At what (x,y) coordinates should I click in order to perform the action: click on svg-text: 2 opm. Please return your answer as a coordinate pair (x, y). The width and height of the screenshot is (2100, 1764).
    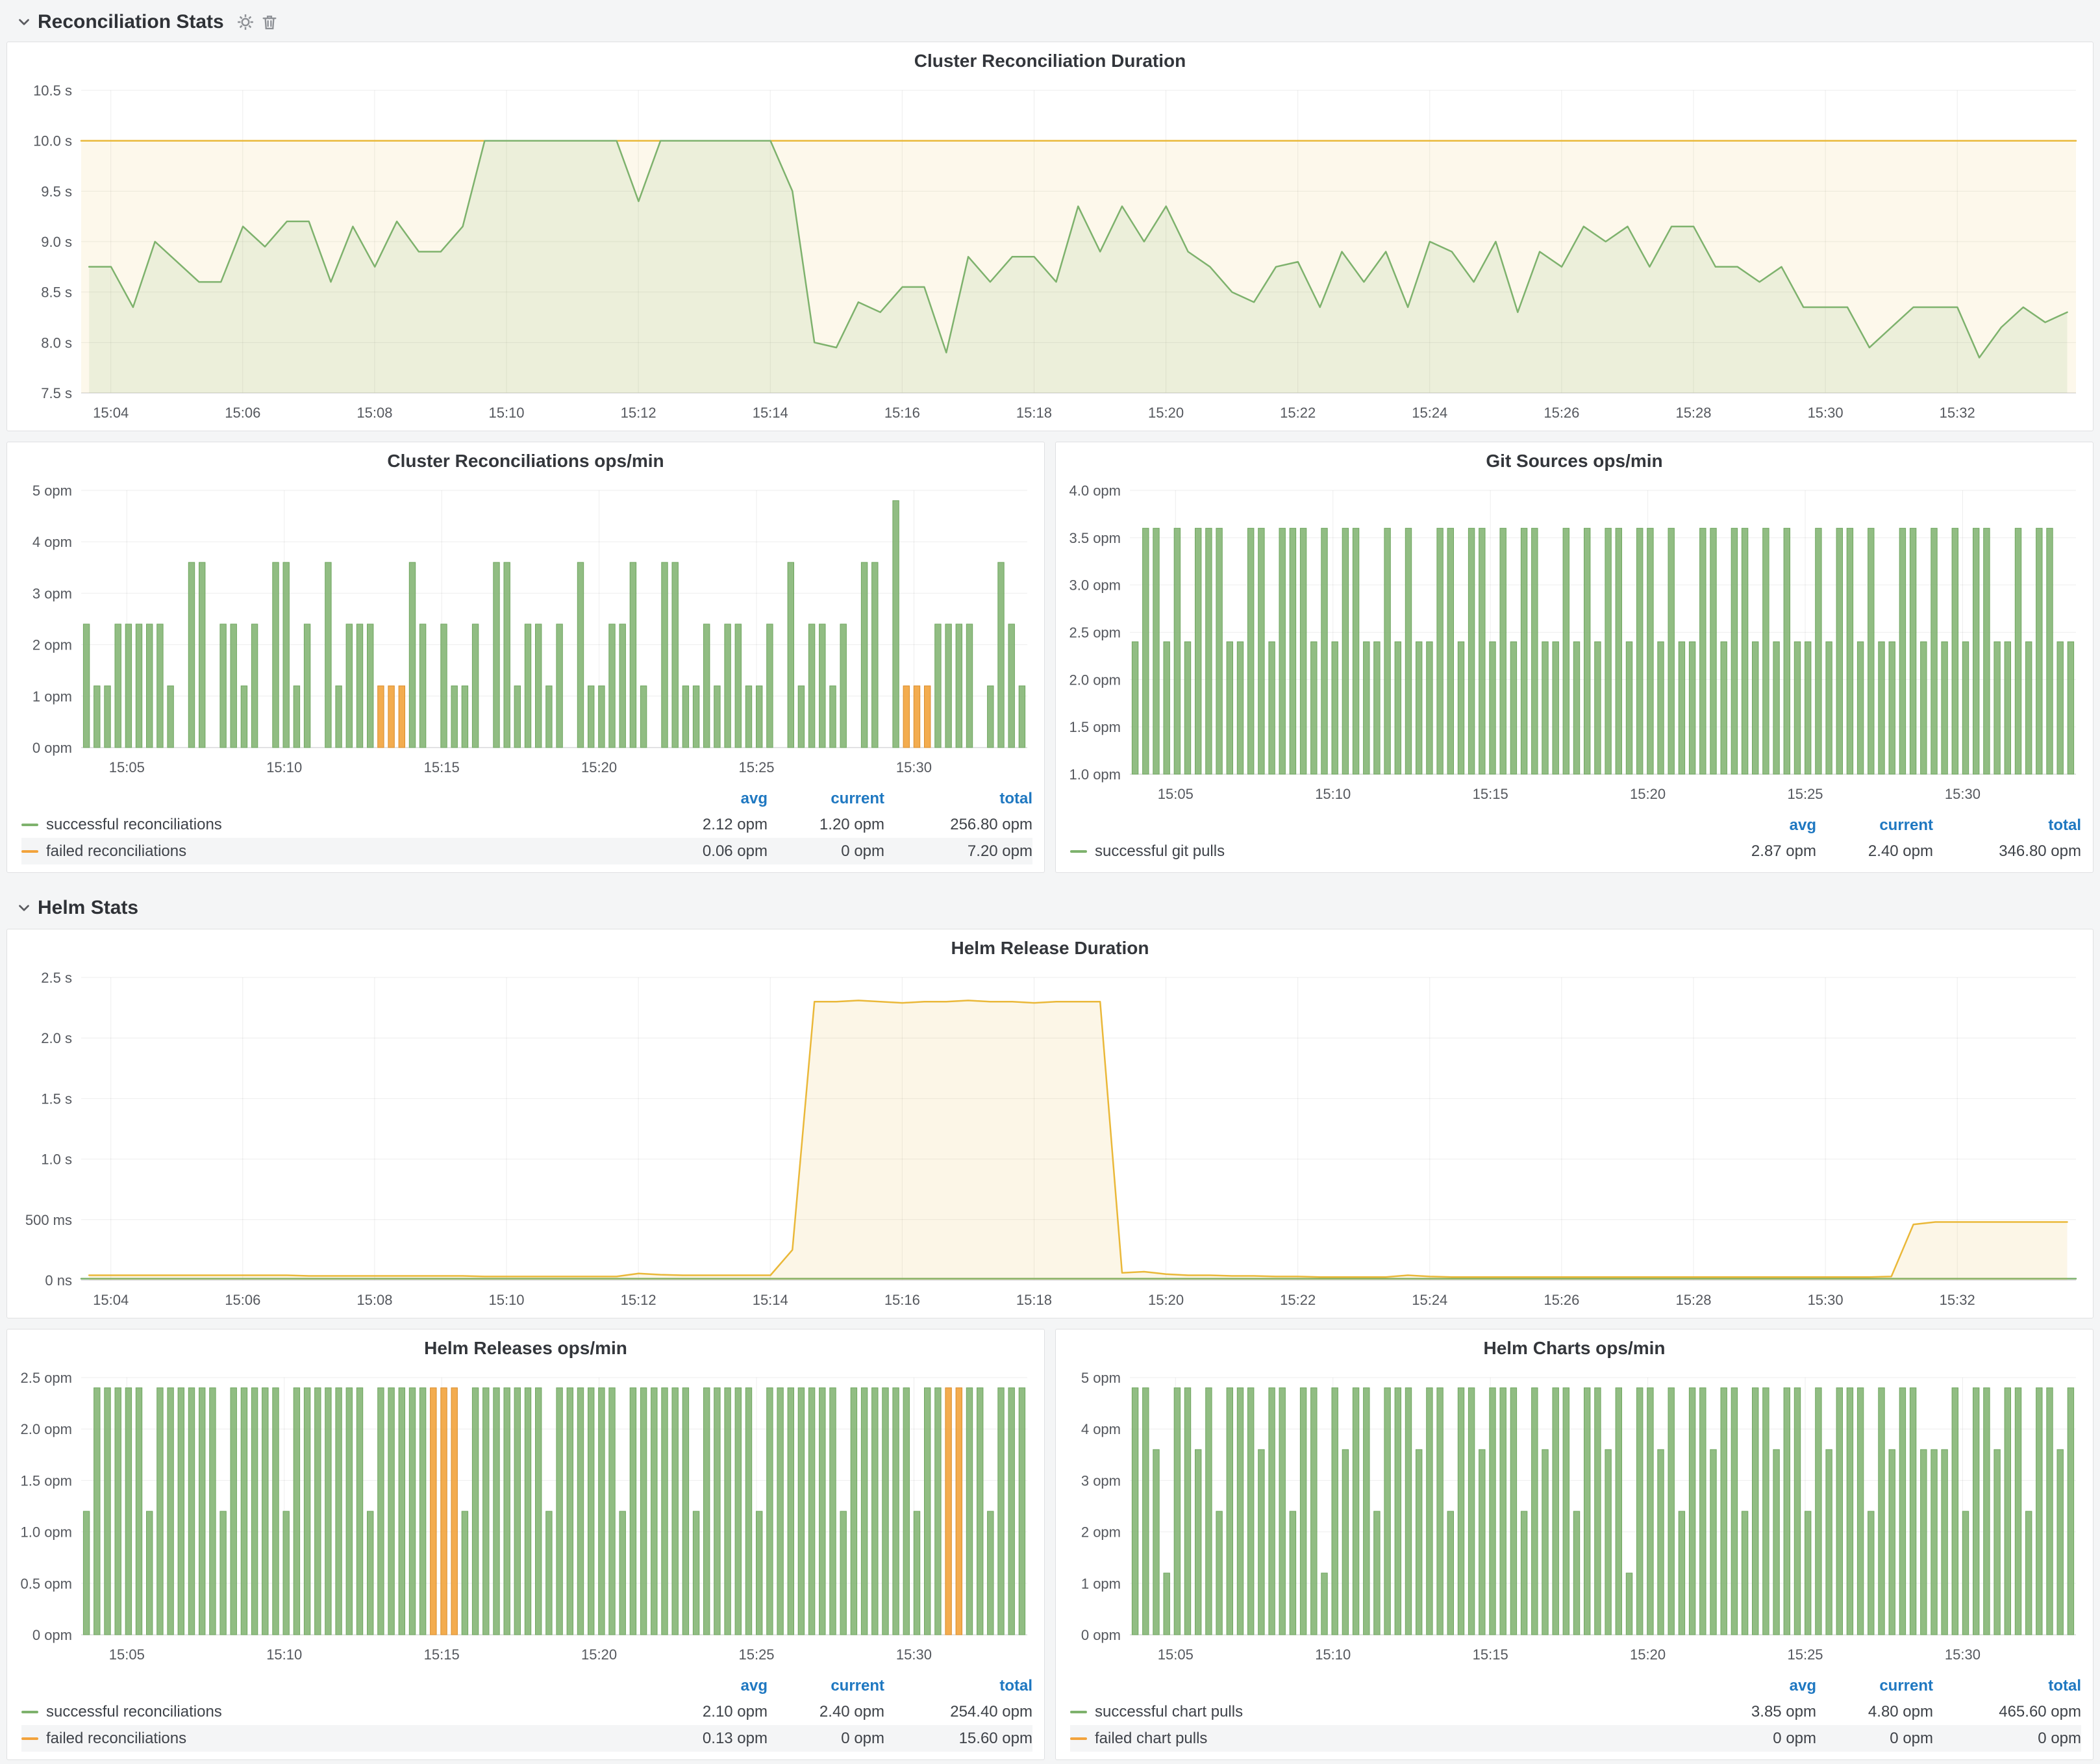
    Looking at the image, I should click on (52, 645).